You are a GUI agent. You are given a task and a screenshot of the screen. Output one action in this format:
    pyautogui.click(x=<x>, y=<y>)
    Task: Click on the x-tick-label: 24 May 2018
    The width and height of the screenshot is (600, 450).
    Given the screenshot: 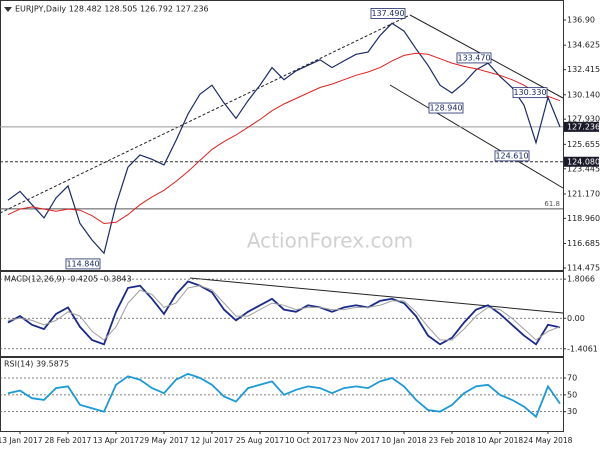 What is the action you would take?
    pyautogui.click(x=548, y=440)
    